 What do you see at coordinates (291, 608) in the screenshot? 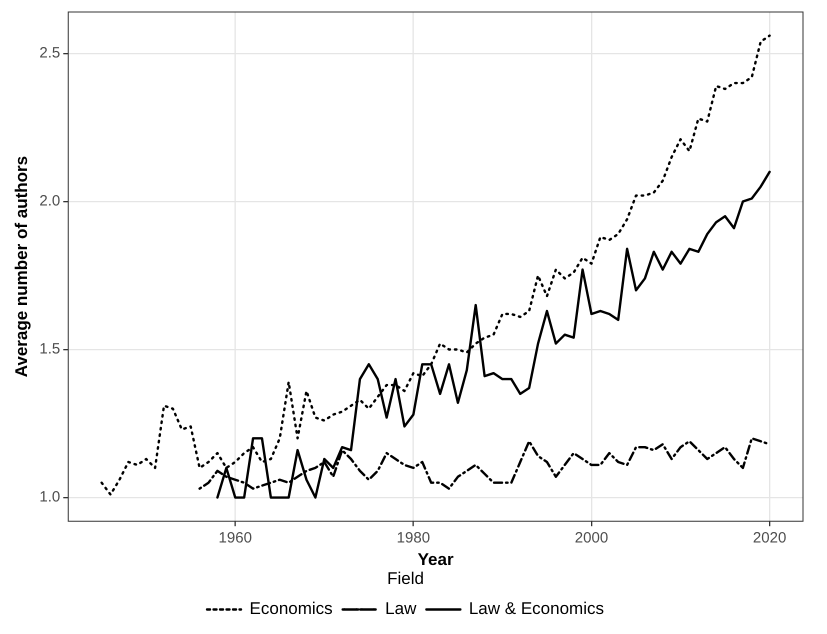
I see `legend-label: Economics` at bounding box center [291, 608].